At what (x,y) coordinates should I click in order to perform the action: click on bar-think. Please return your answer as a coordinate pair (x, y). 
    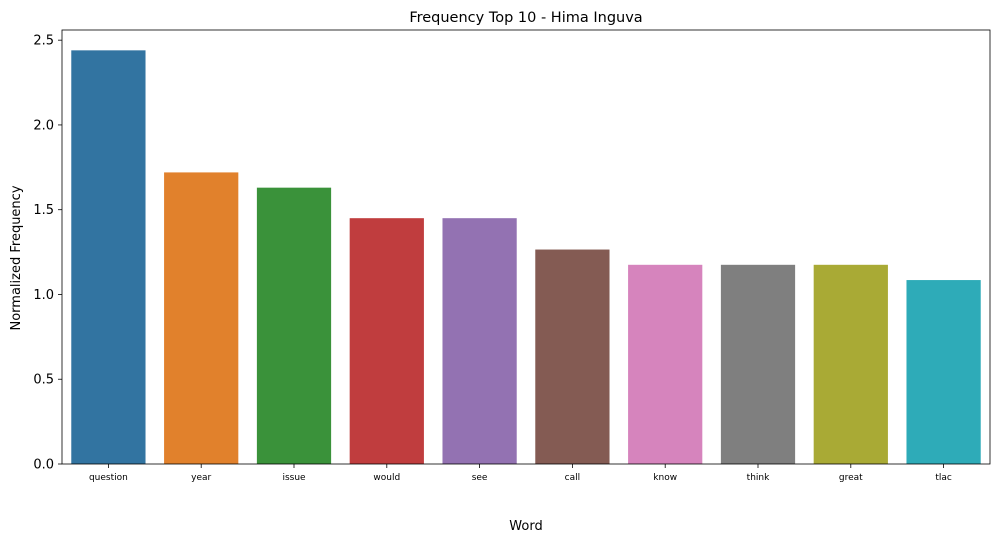
    Looking at the image, I should click on (758, 364).